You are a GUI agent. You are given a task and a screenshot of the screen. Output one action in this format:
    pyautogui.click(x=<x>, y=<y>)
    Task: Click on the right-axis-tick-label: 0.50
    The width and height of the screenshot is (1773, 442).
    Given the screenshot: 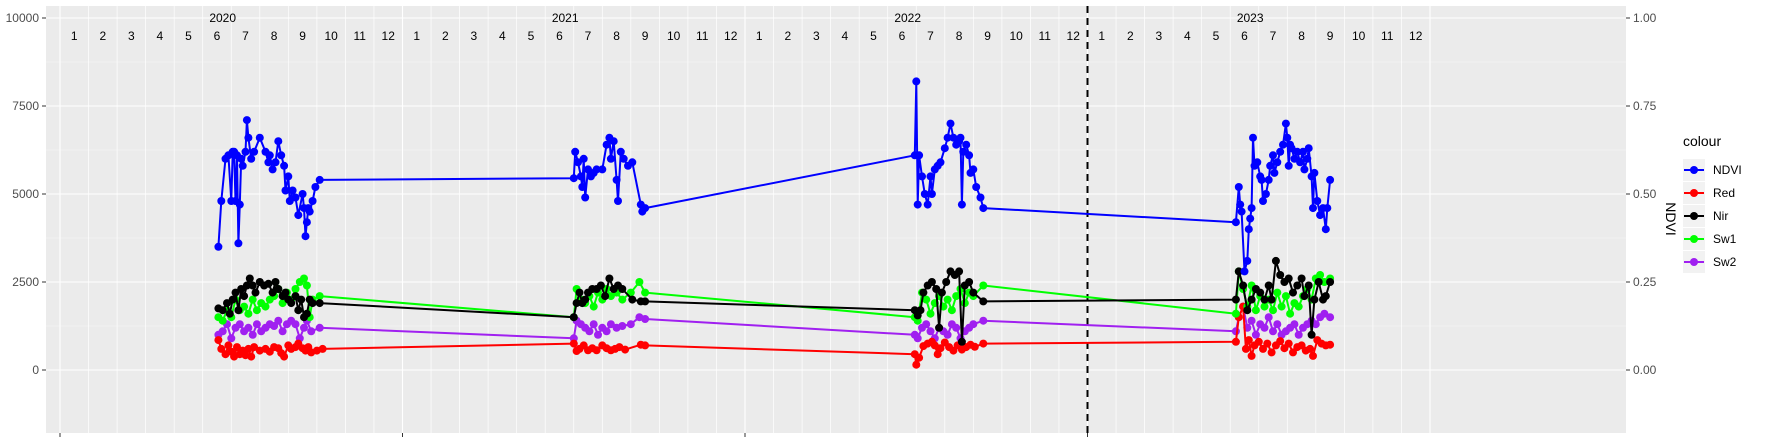 What is the action you would take?
    pyautogui.click(x=1645, y=194)
    